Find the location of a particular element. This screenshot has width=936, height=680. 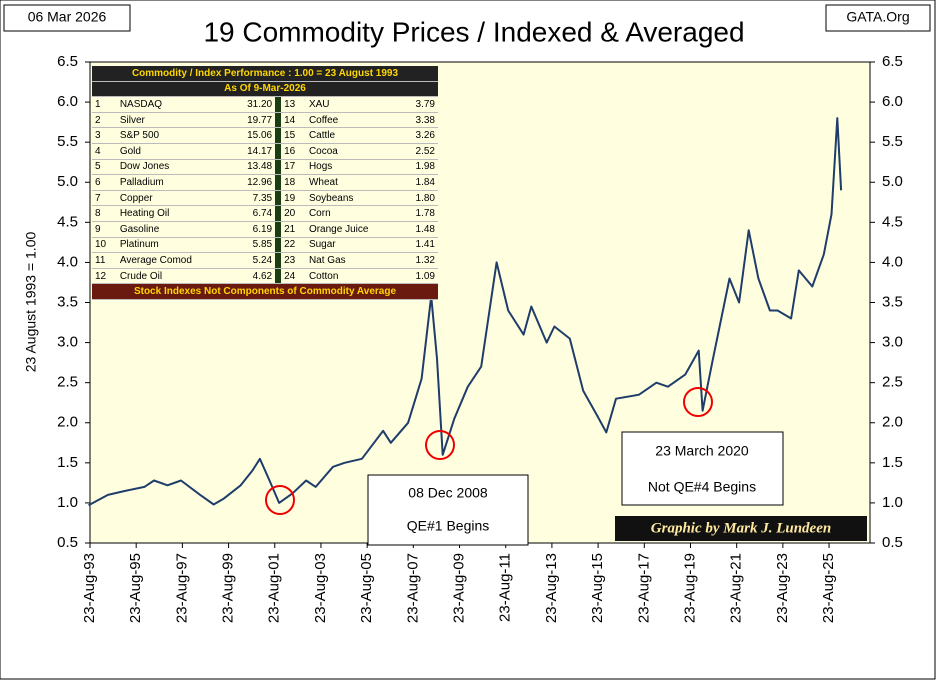

table-cell: 1.98 is located at coordinates (419, 167).